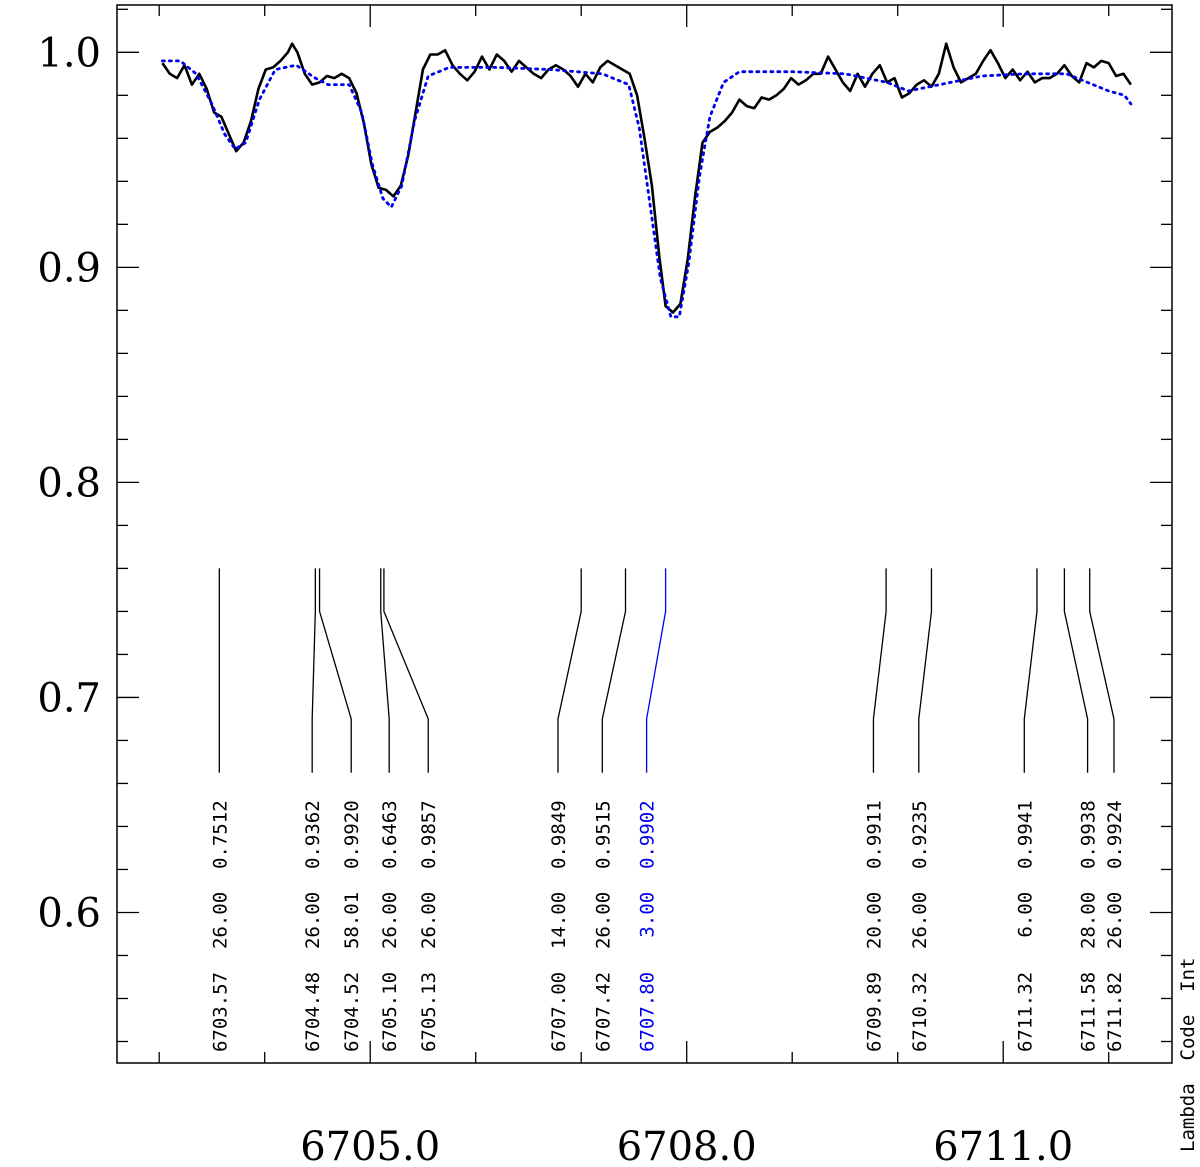 The image size is (1200, 1167). I want to click on x-tick-label: 6708.0, so click(687, 1145).